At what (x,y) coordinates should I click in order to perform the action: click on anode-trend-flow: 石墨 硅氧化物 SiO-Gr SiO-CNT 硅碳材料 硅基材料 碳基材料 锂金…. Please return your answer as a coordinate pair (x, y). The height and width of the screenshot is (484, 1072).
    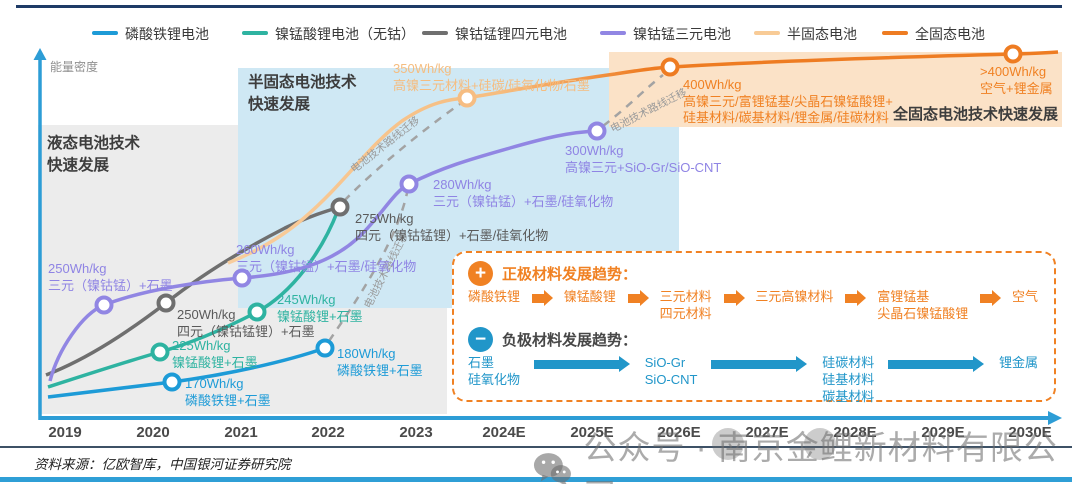
    Looking at the image, I should click on (753, 380).